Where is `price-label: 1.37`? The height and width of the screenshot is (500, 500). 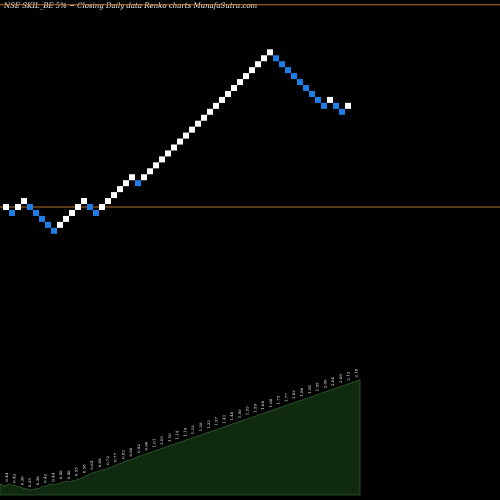 price-label: 1.37 is located at coordinates (216, 421).